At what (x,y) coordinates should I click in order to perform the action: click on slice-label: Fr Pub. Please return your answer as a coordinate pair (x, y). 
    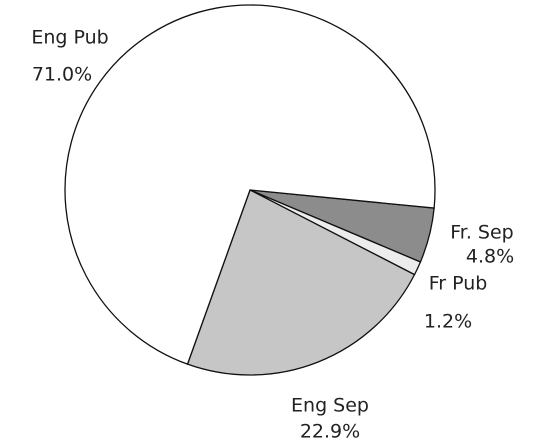
    Looking at the image, I should click on (458, 284).